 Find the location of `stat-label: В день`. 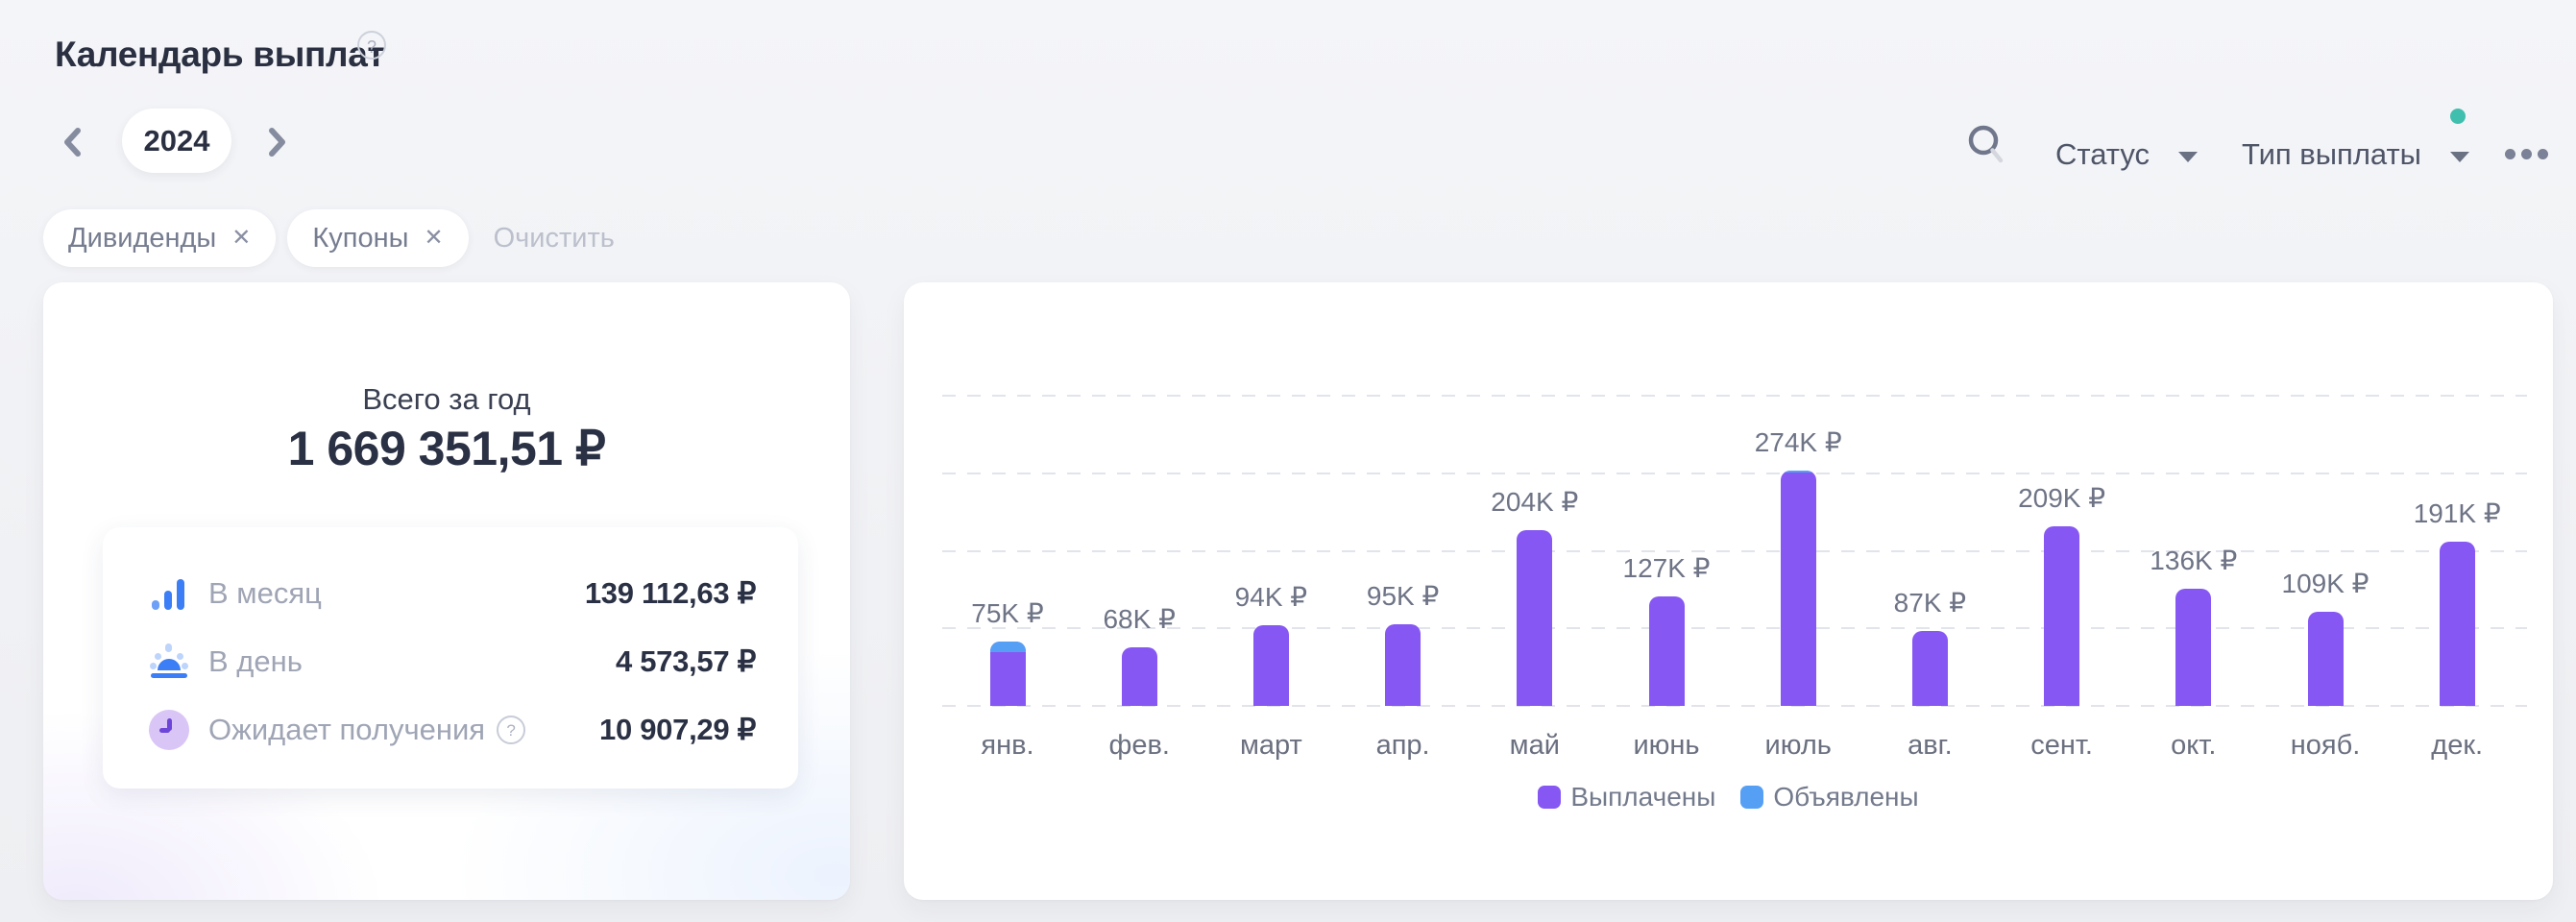

stat-label: В день is located at coordinates (256, 660).